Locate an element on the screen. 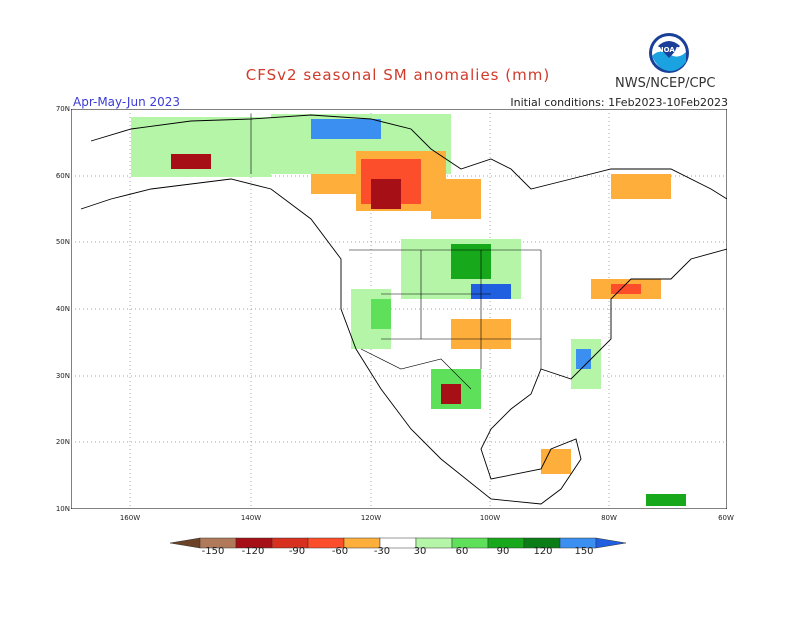 The image size is (800, 618). lon-label-80w: 80W is located at coordinates (609, 518).